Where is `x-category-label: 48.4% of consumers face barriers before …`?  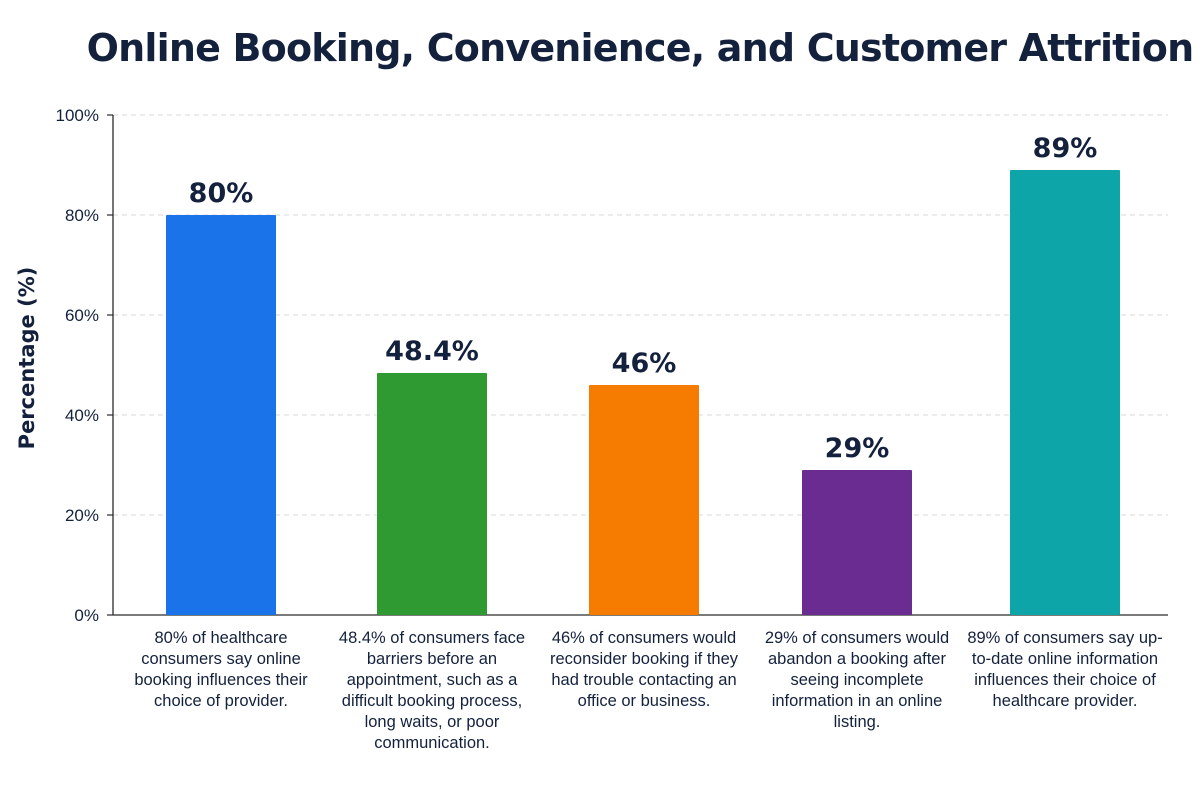
x-category-label: 48.4% of consumers face barriers before … is located at coordinates (432, 690).